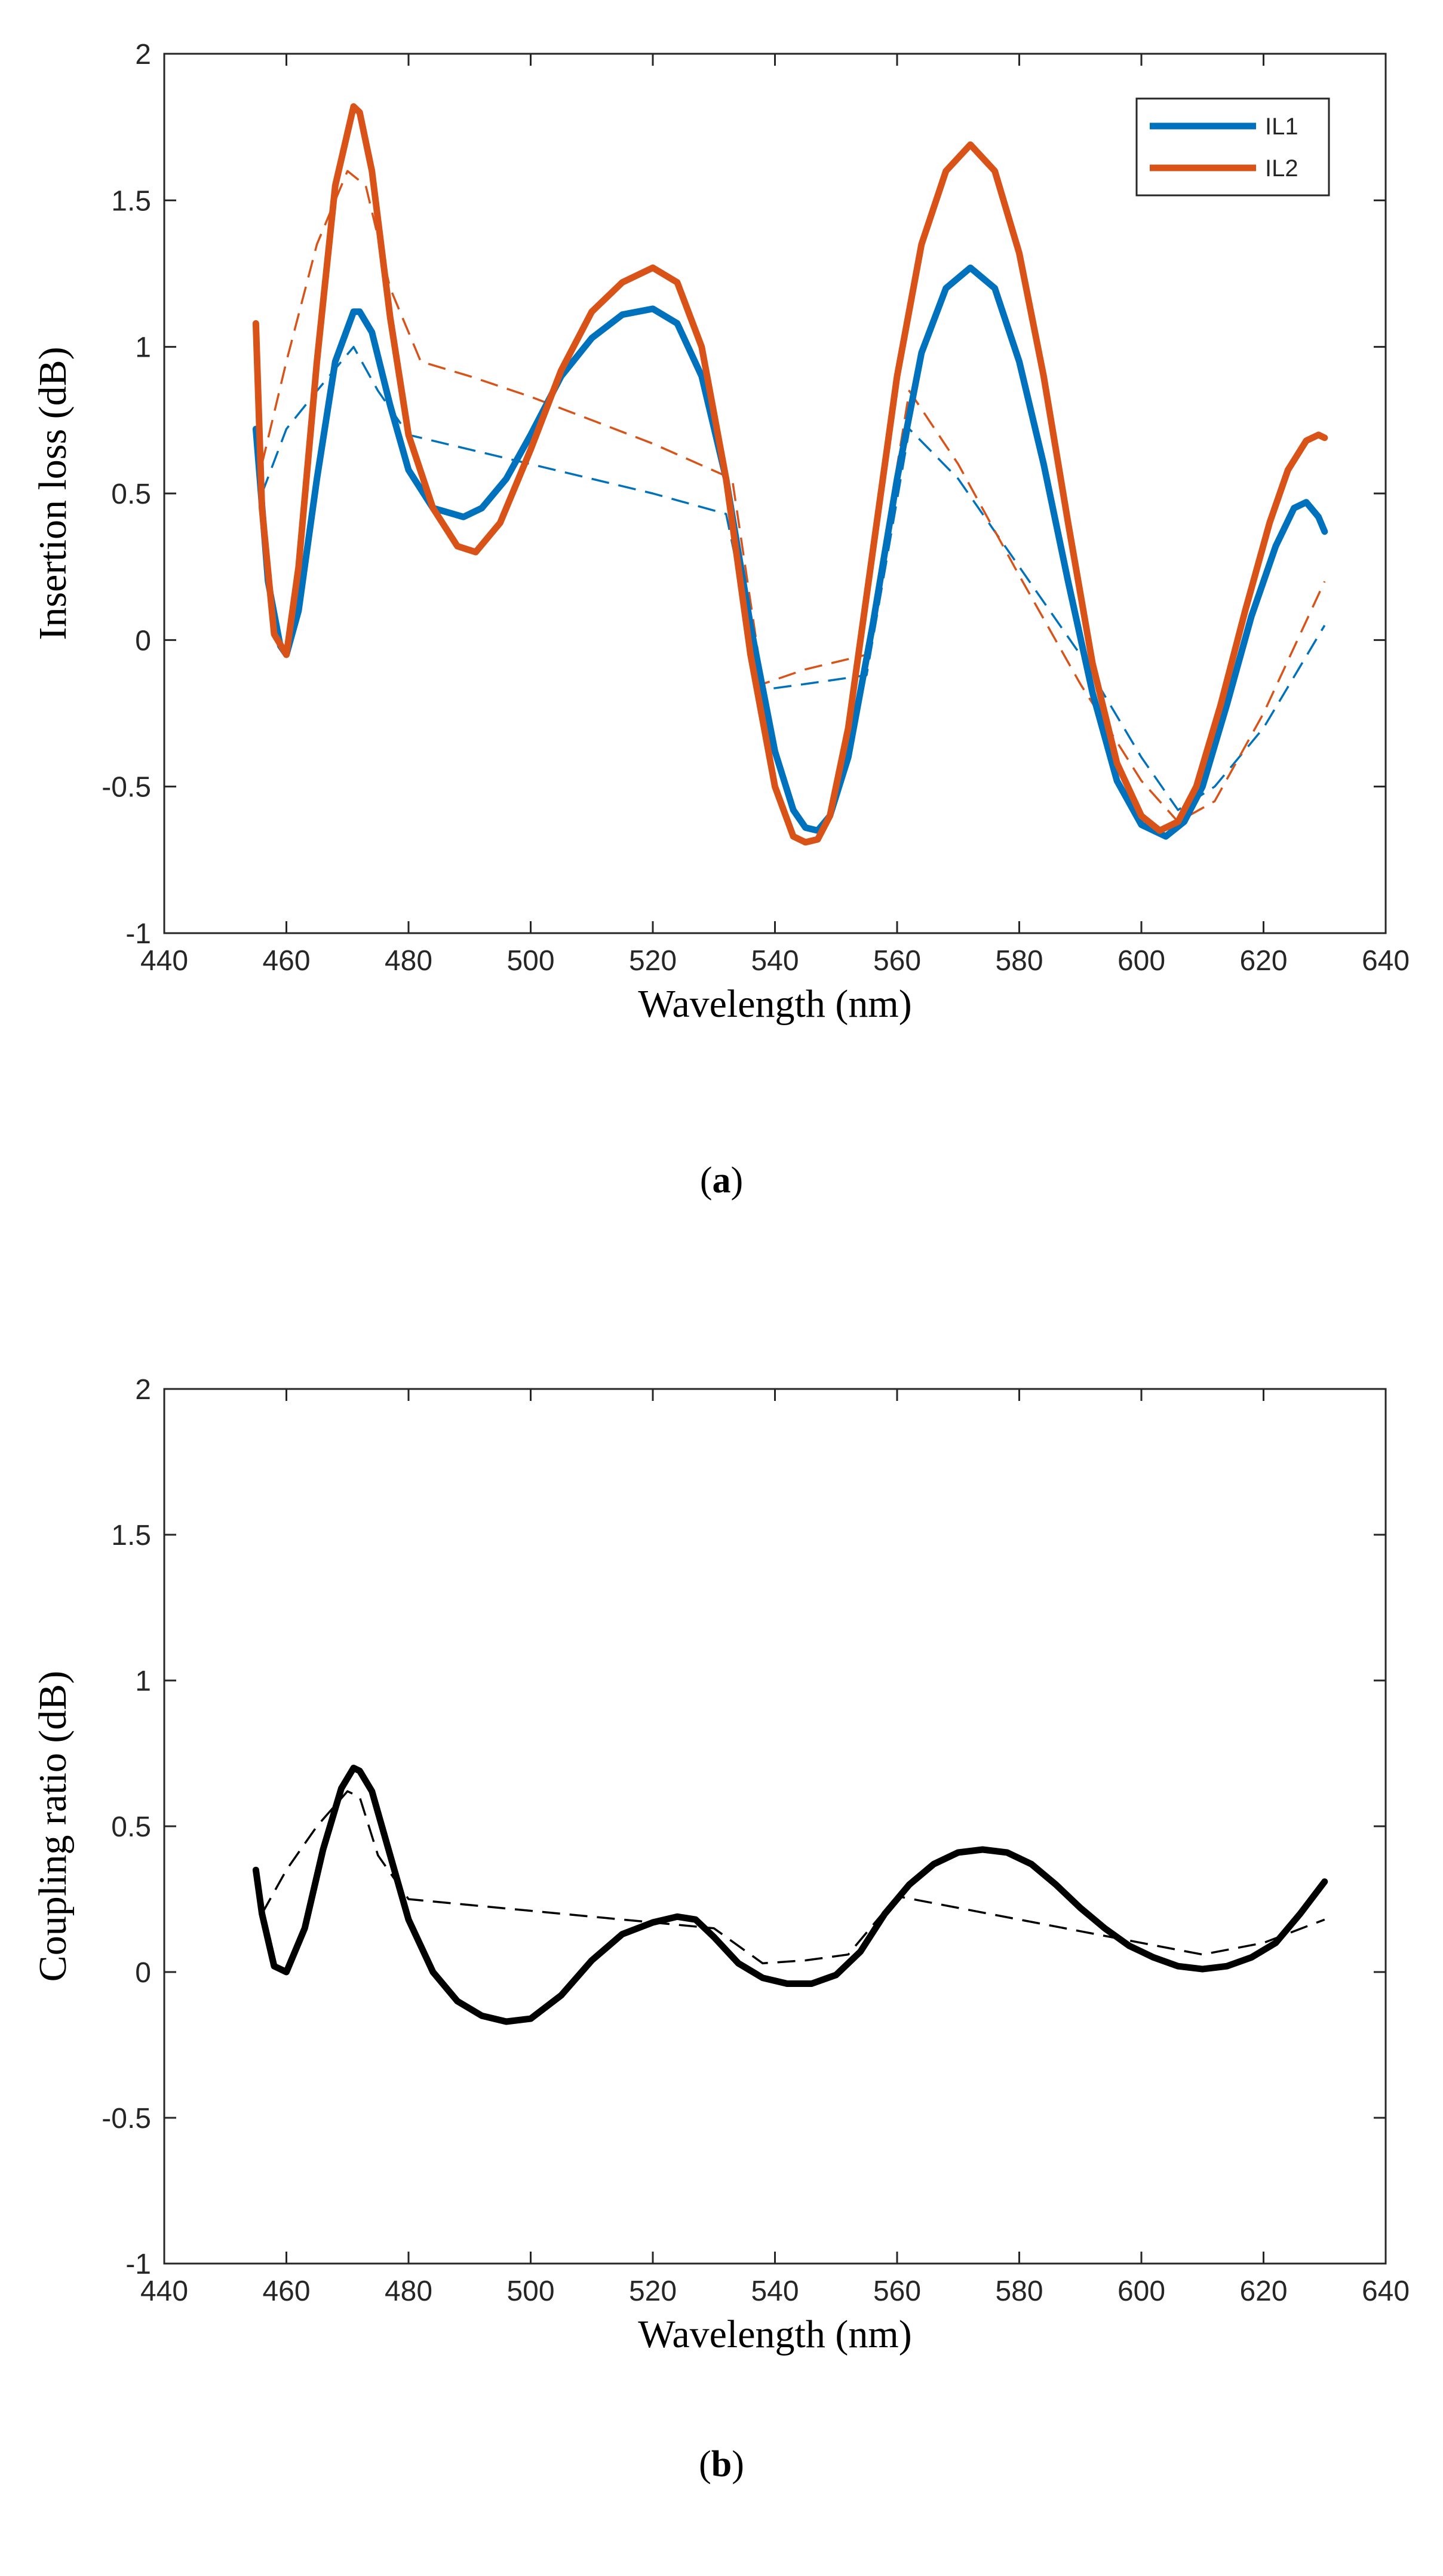 The width and height of the screenshot is (1443, 2576). Describe the element at coordinates (138, 2264) in the screenshot. I see `chart-b-ytick-label: -1` at that location.